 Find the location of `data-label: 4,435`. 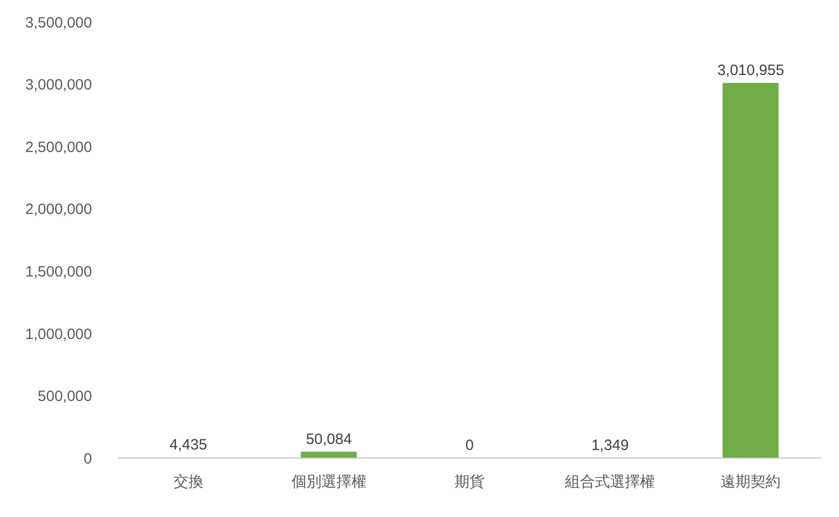

data-label: 4,435 is located at coordinates (189, 445).